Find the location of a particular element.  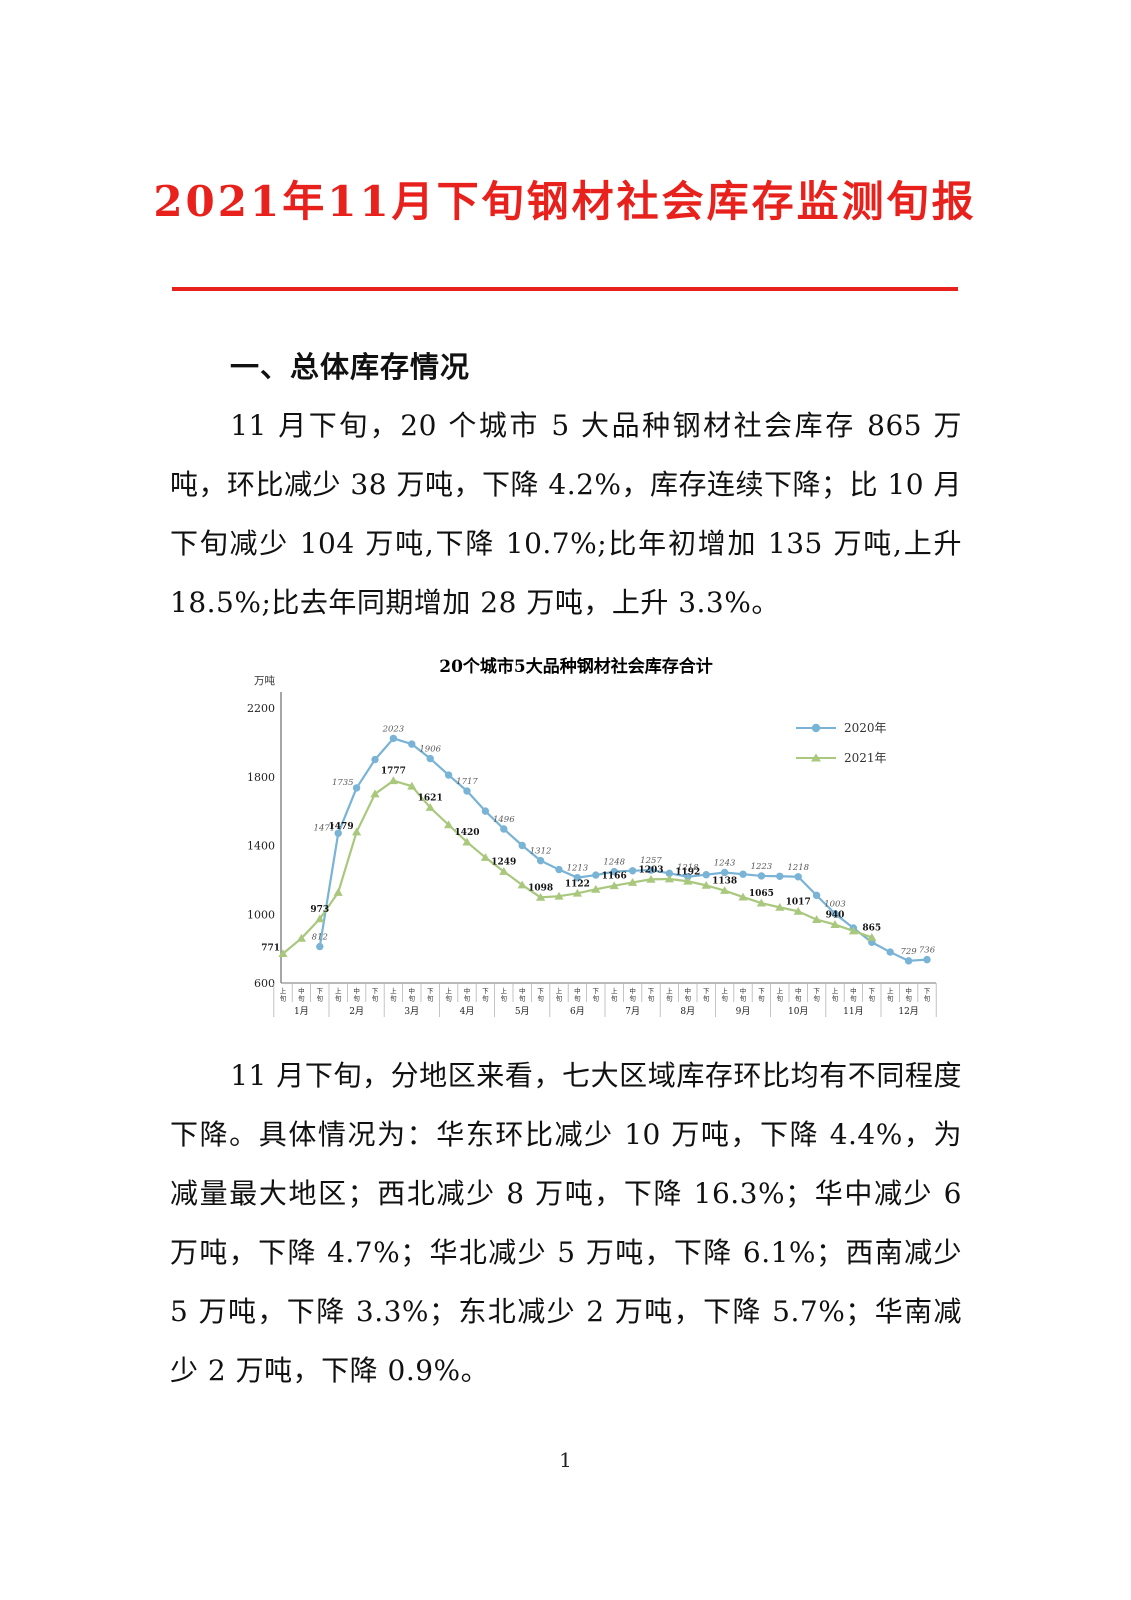

data-label: 1479 is located at coordinates (341, 827).